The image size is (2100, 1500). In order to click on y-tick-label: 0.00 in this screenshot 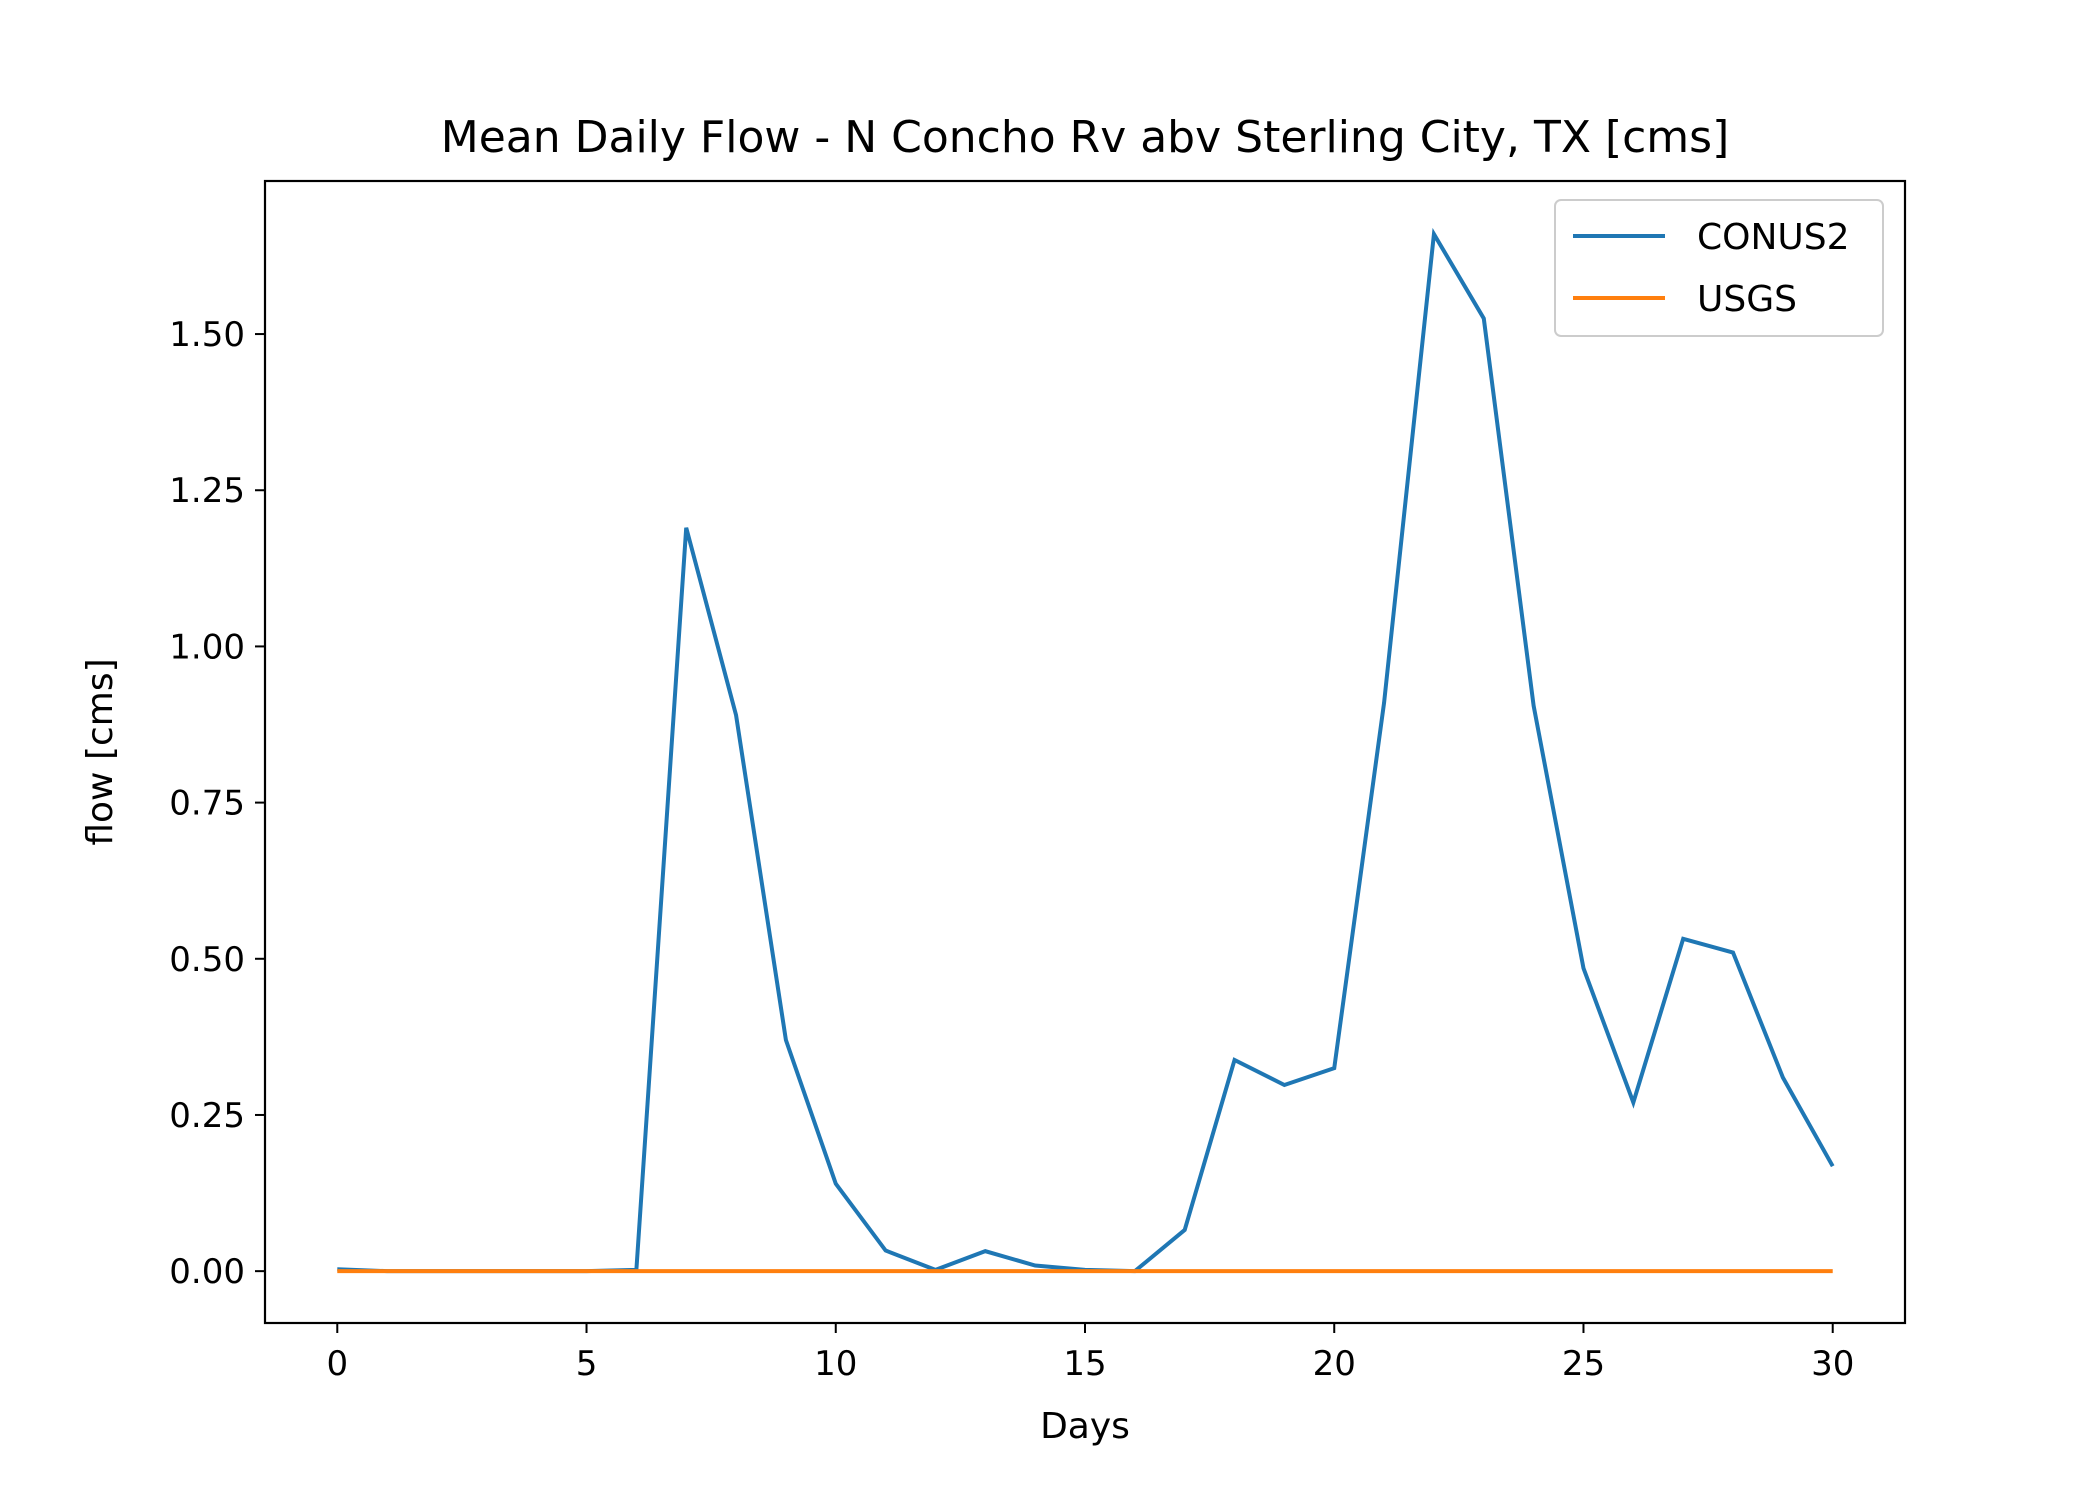, I will do `click(207, 1272)`.